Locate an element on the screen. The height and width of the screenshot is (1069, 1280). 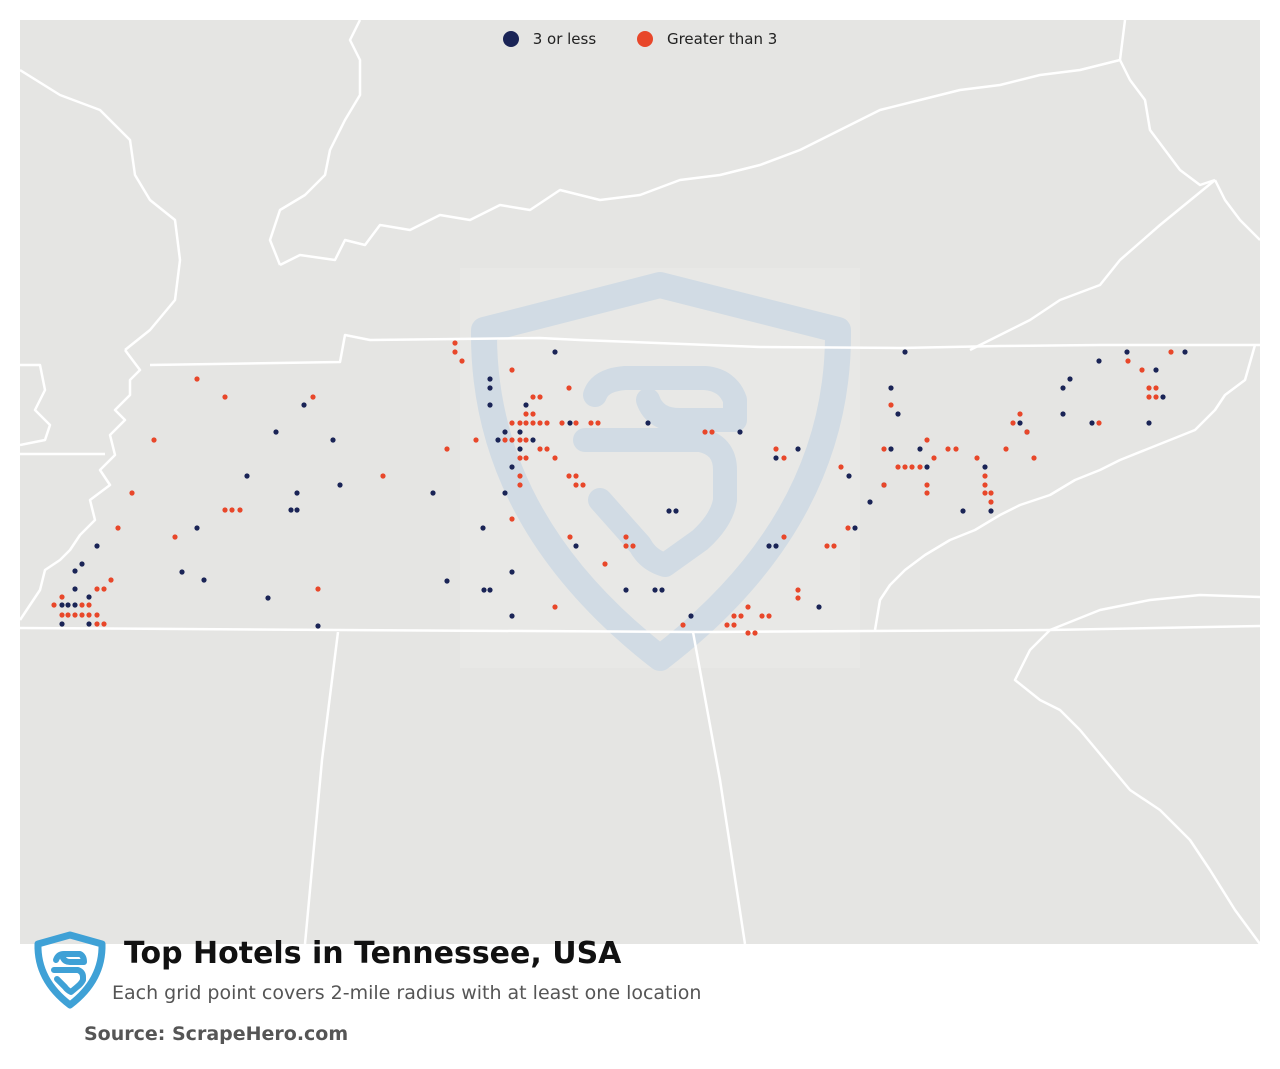
legend-item-low: 3 or less is located at coordinates (549, 39).